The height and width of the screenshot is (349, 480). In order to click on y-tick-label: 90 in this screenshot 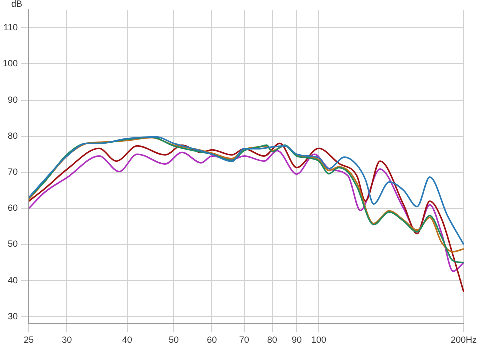, I will do `click(13, 99)`.